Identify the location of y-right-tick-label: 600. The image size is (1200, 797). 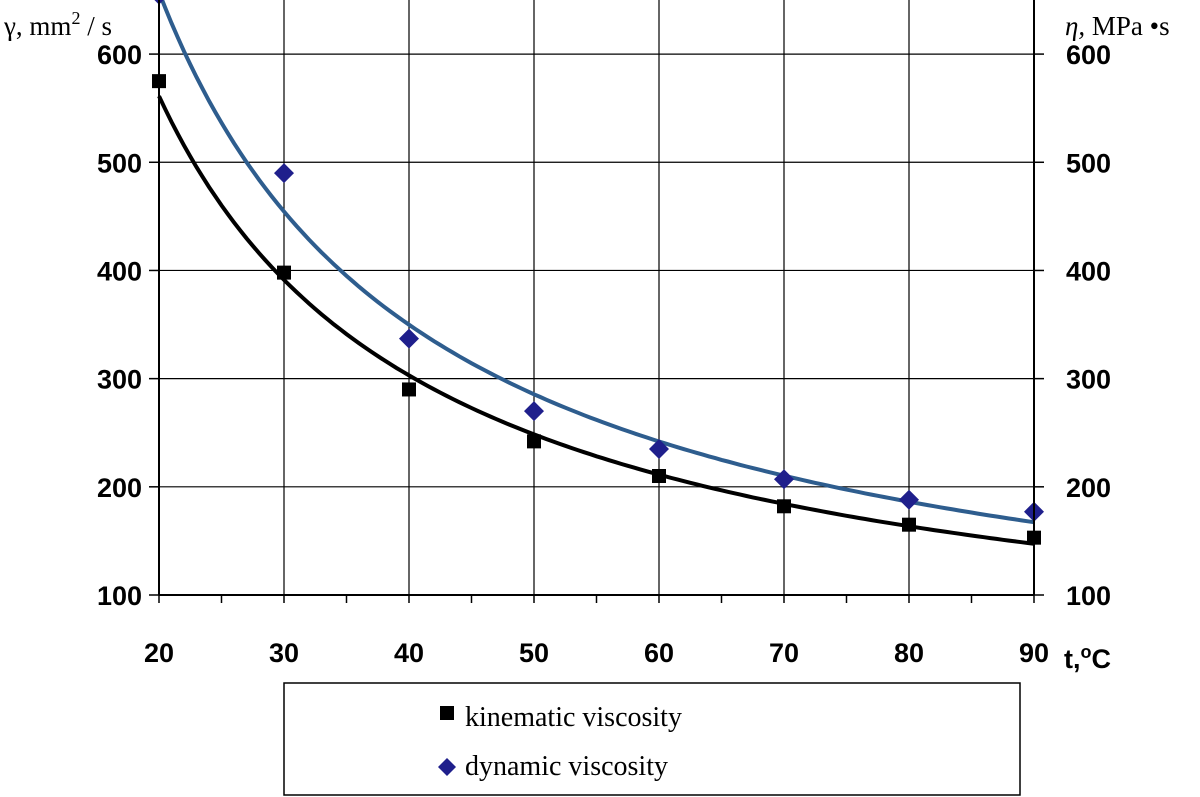
(1088, 55).